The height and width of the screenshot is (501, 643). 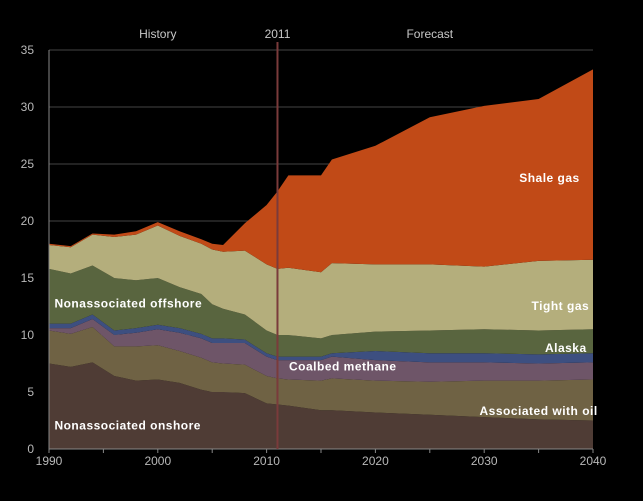 I want to click on series-label: Tight gas, so click(x=561, y=306).